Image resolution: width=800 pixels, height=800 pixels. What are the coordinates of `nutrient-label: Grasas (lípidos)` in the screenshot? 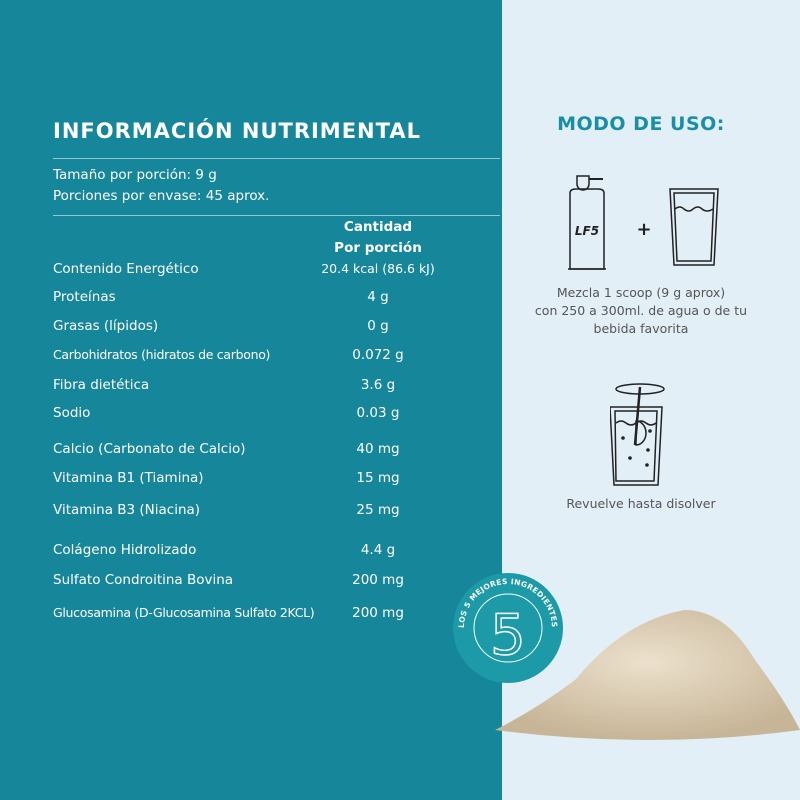 It's located at (106, 326).